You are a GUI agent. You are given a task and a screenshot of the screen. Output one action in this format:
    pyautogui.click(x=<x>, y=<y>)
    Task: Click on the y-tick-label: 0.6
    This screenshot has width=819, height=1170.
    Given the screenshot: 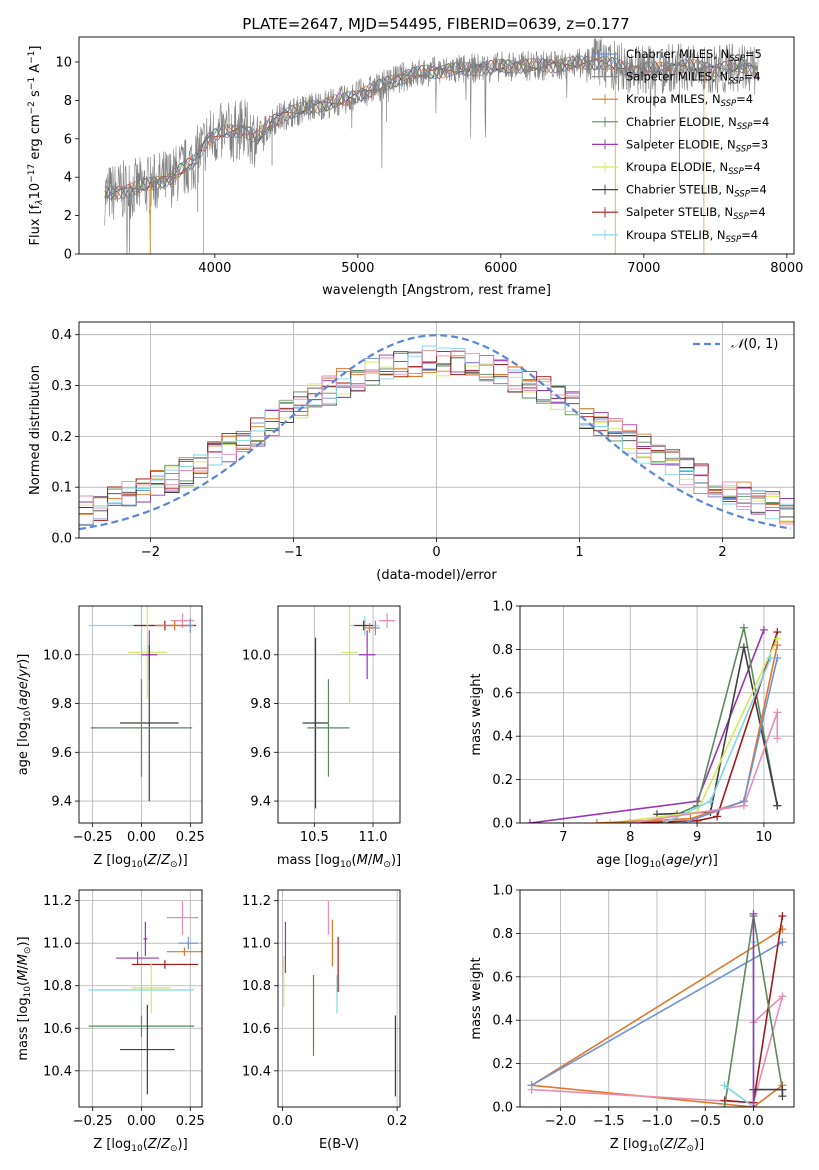 What is the action you would take?
    pyautogui.click(x=502, y=977)
    